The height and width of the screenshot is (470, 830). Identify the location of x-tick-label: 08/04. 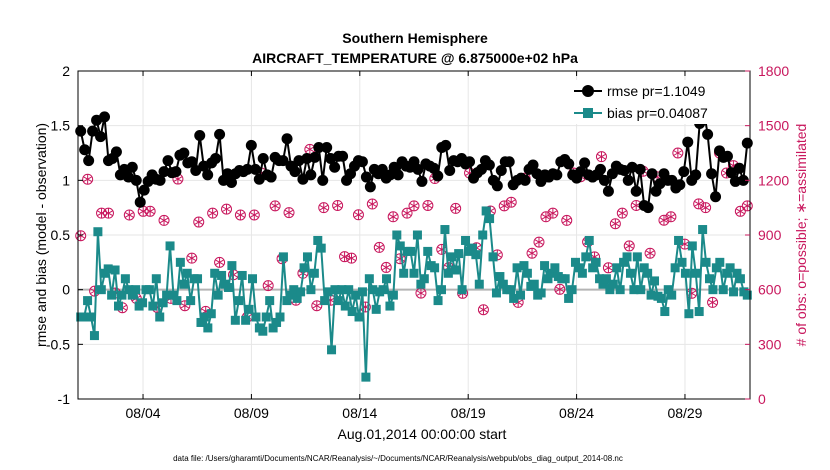
(143, 413).